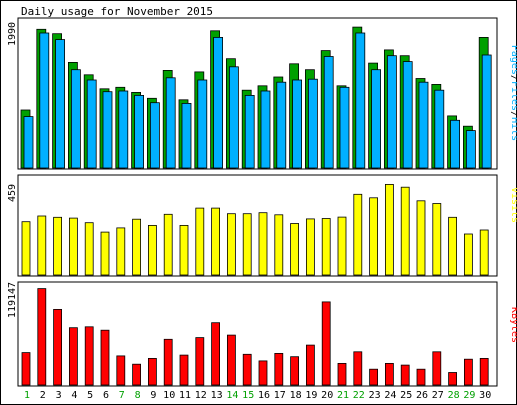 Image resolution: width=517 pixels, height=405 pixels. I want to click on x-day-label: 18, so click(296, 395).